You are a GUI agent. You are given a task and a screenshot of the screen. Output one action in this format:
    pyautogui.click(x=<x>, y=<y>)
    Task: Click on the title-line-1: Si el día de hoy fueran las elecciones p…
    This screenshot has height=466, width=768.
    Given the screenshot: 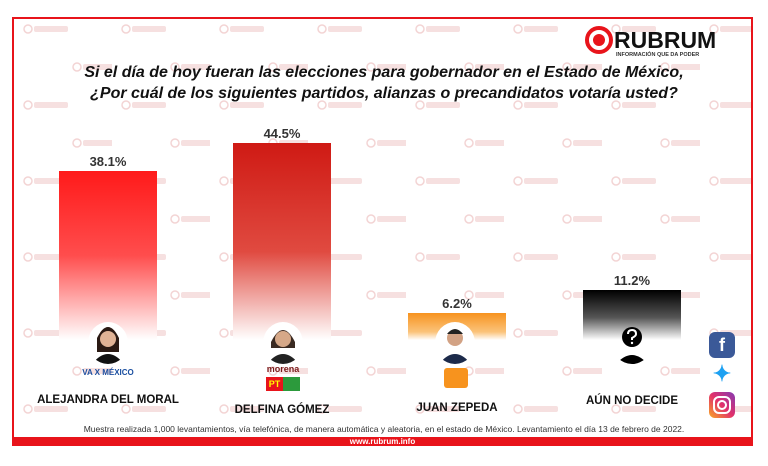 What is the action you would take?
    pyautogui.click(x=384, y=72)
    